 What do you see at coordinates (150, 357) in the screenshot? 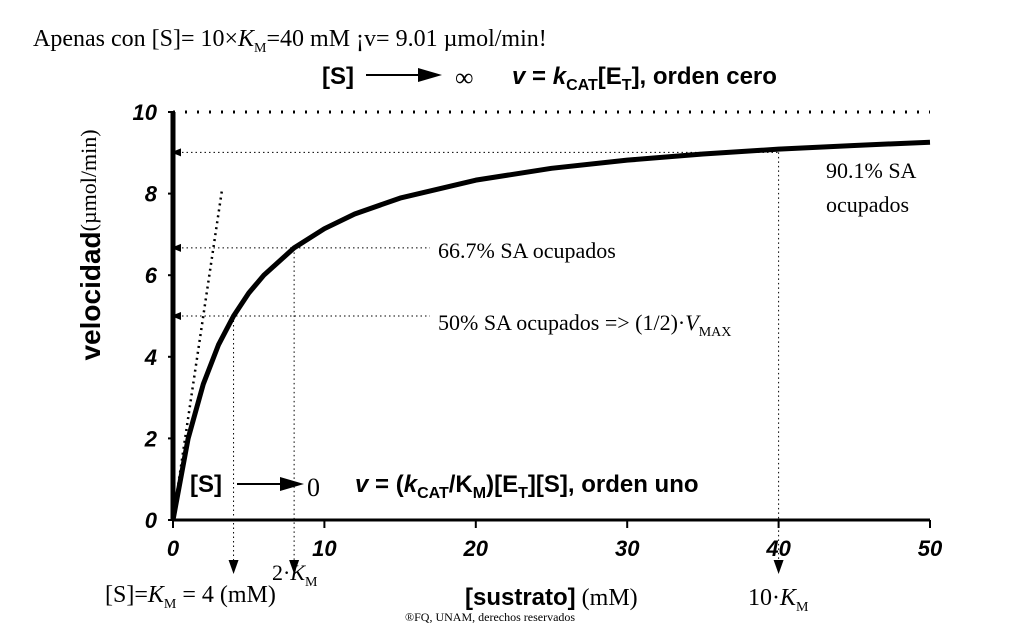
I see `y-tick-label: 4` at bounding box center [150, 357].